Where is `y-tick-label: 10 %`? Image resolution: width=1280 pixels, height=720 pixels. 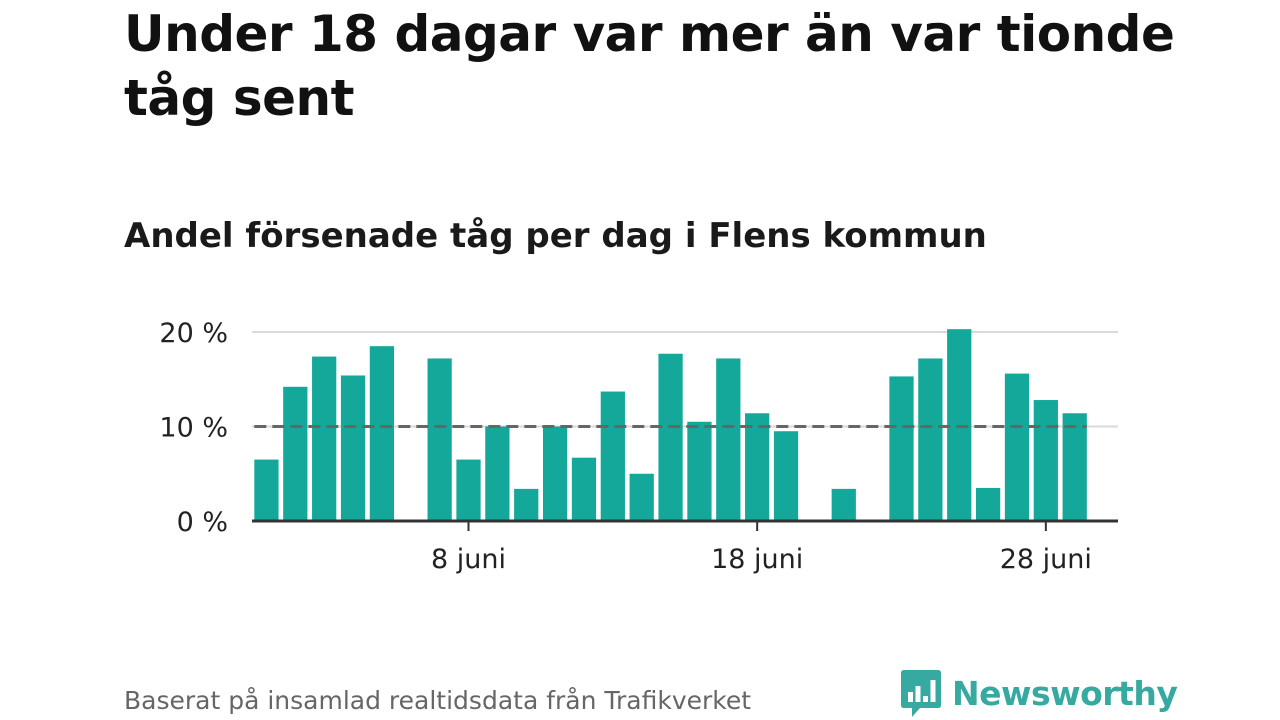
y-tick-label: 10 % is located at coordinates (193, 428).